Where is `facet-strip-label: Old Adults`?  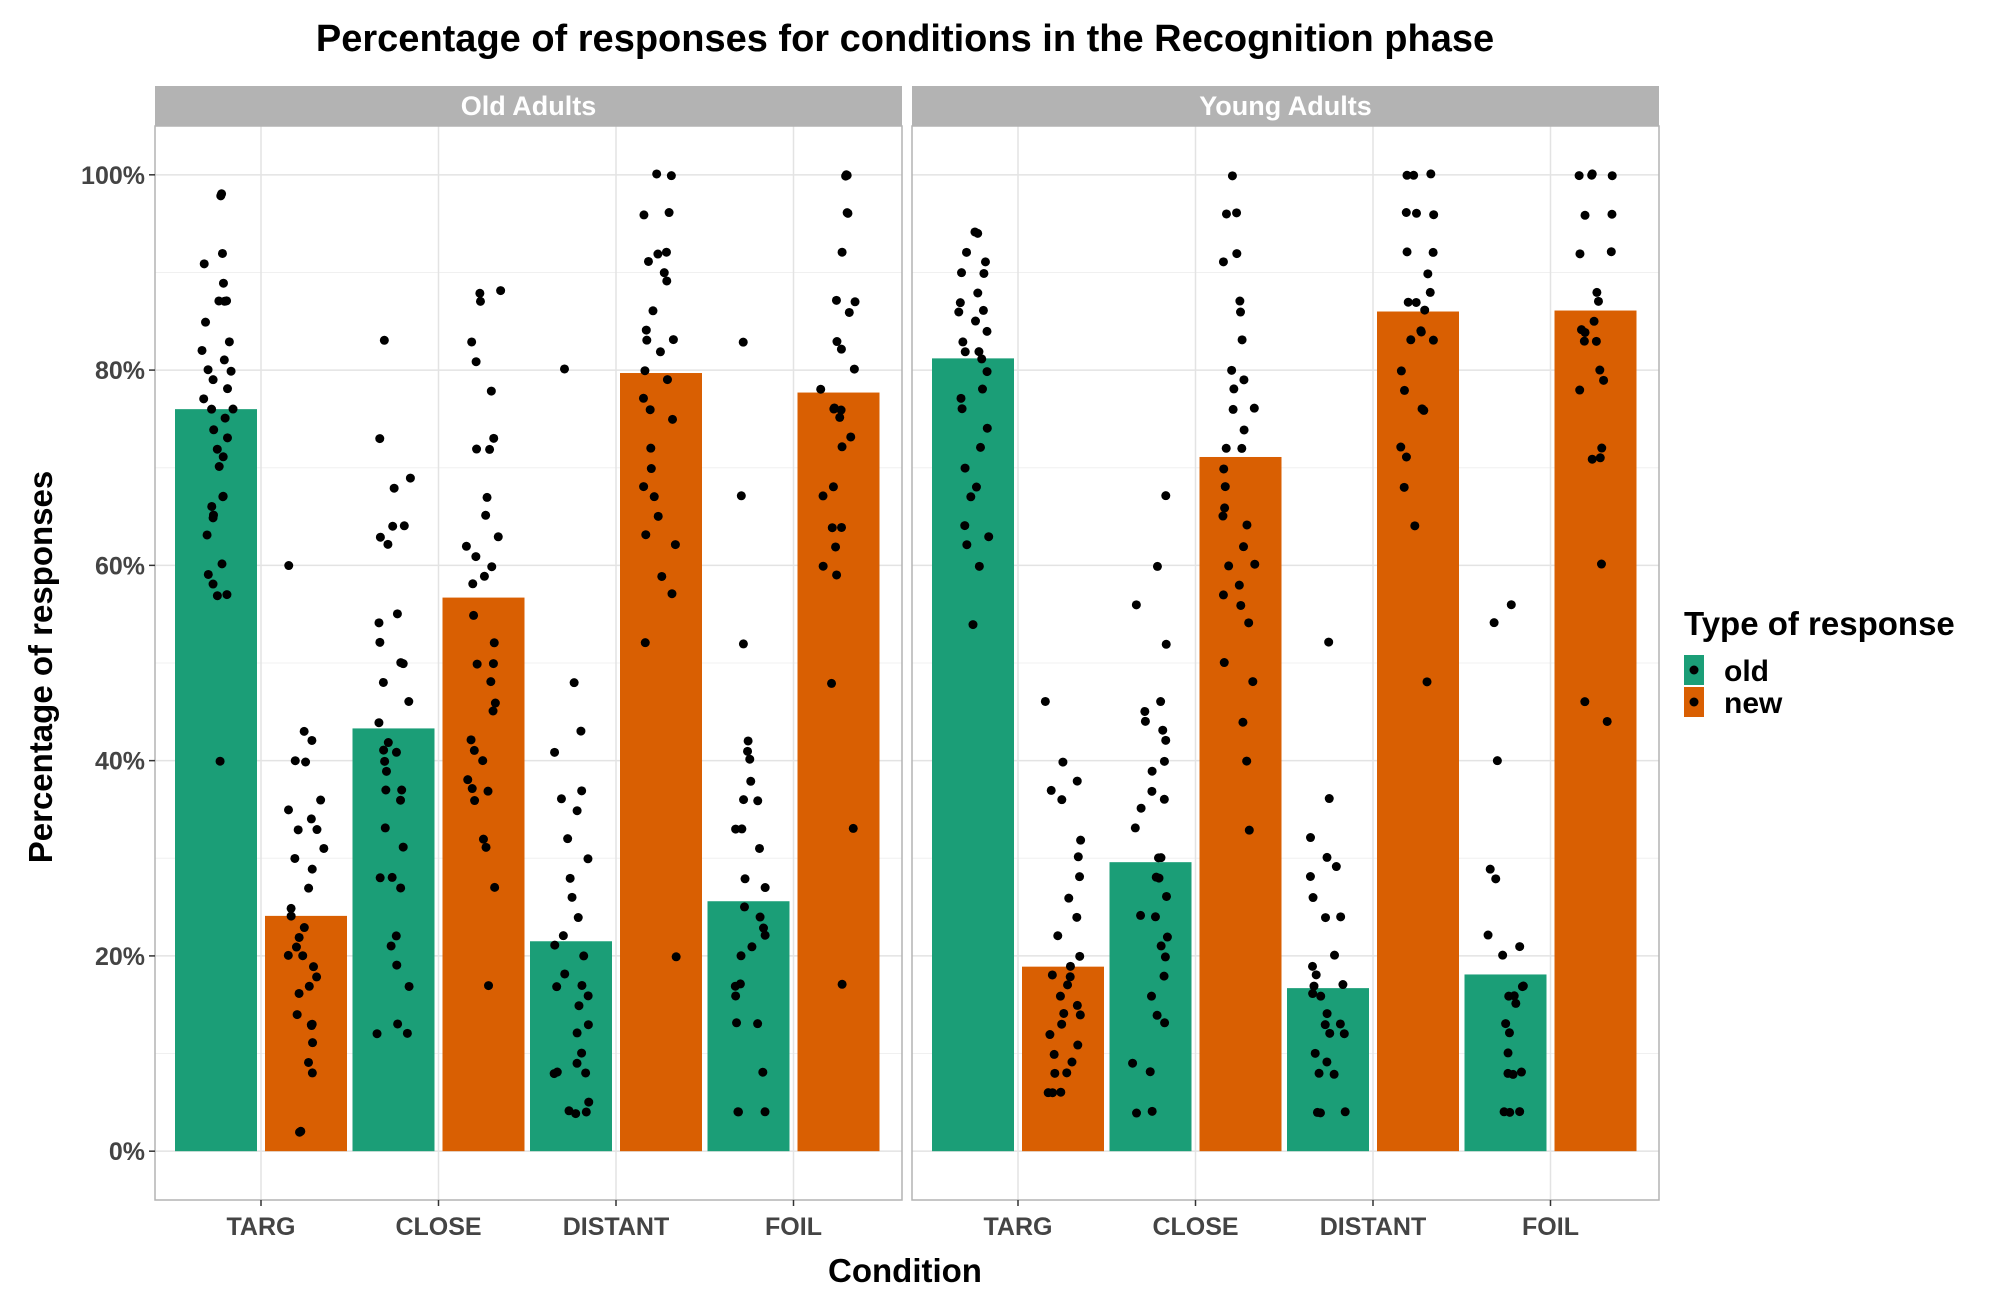
facet-strip-label: Old Adults is located at coordinates (529, 106).